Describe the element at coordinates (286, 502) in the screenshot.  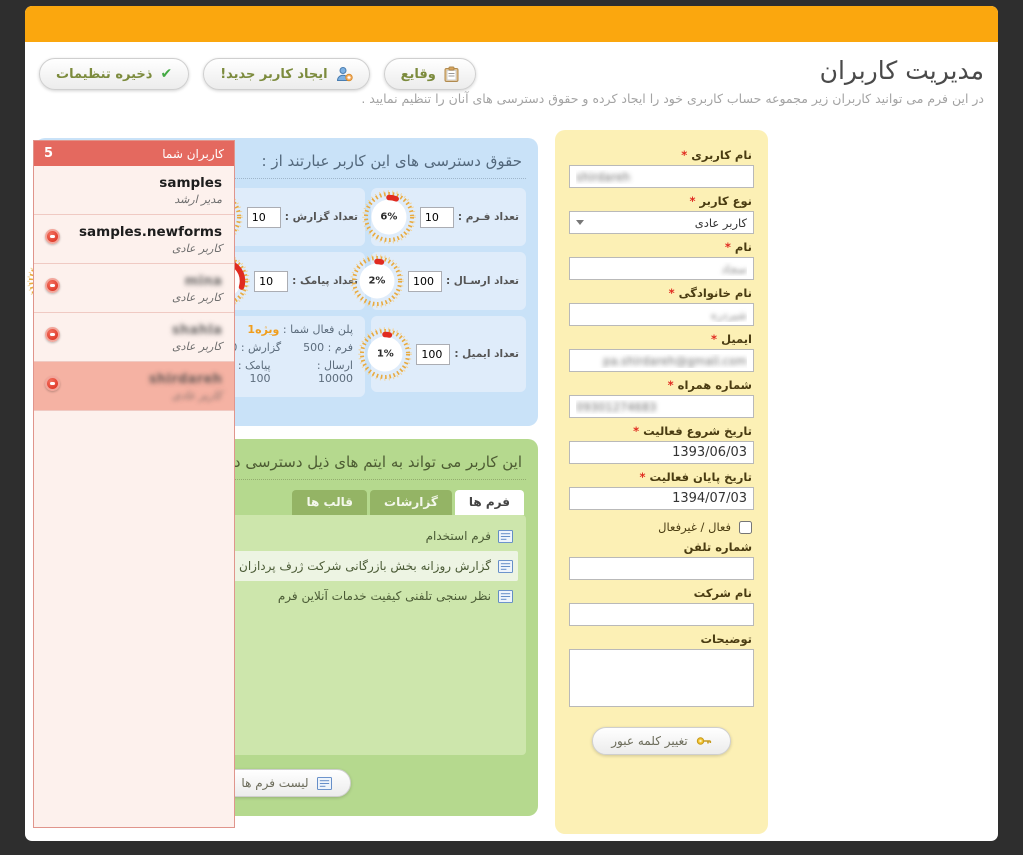
I see `item-tabs: فرم ها گزارشات قالب ها` at that location.